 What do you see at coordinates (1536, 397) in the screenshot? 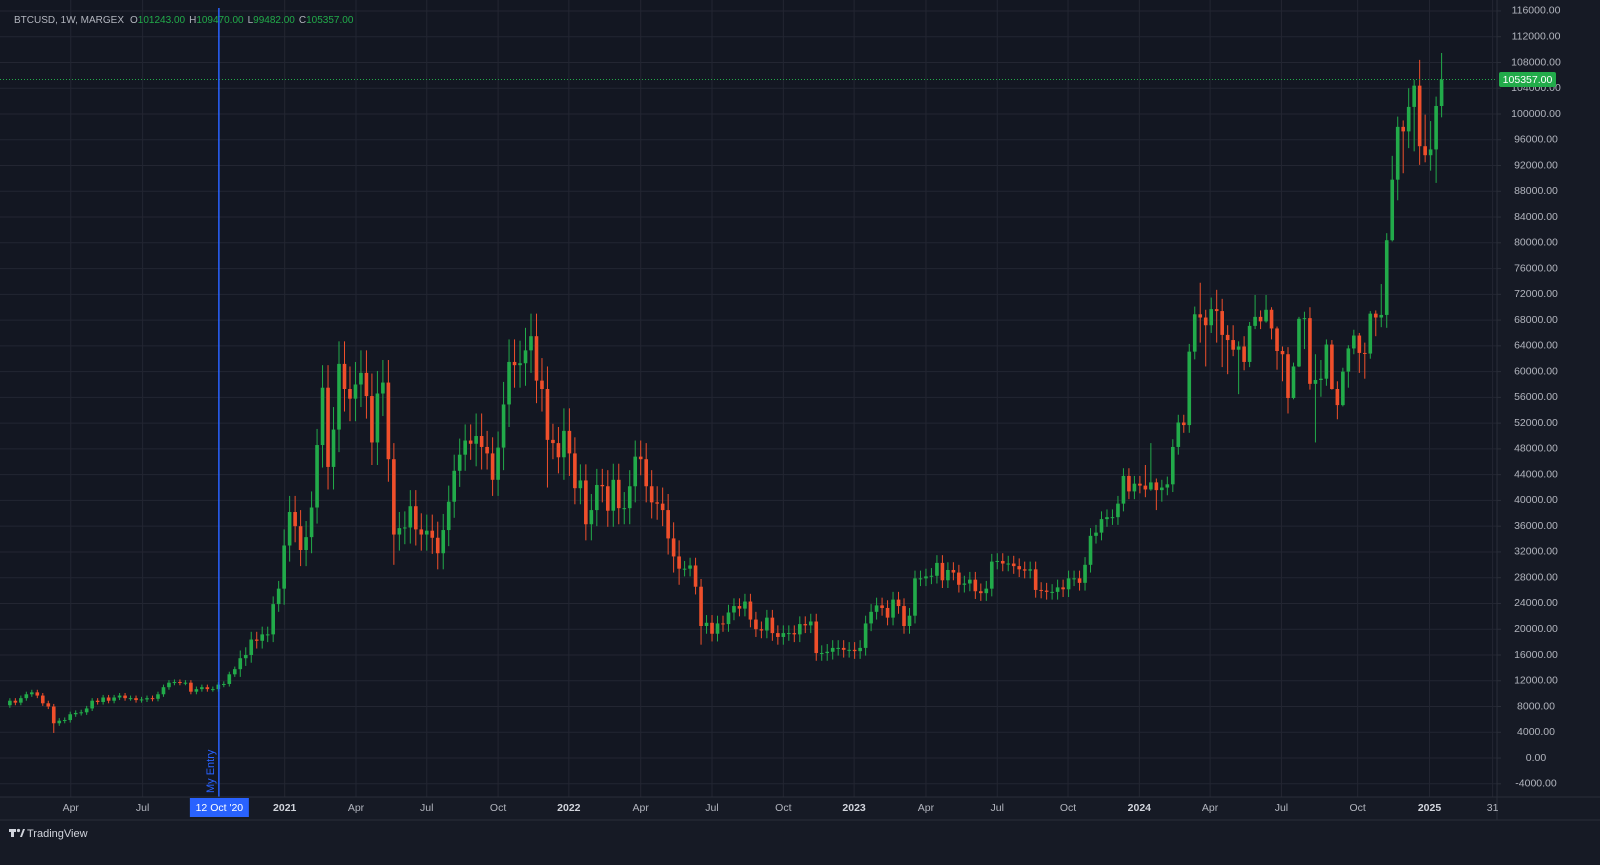
I see `y-tick-label: 56000.00` at bounding box center [1536, 397].